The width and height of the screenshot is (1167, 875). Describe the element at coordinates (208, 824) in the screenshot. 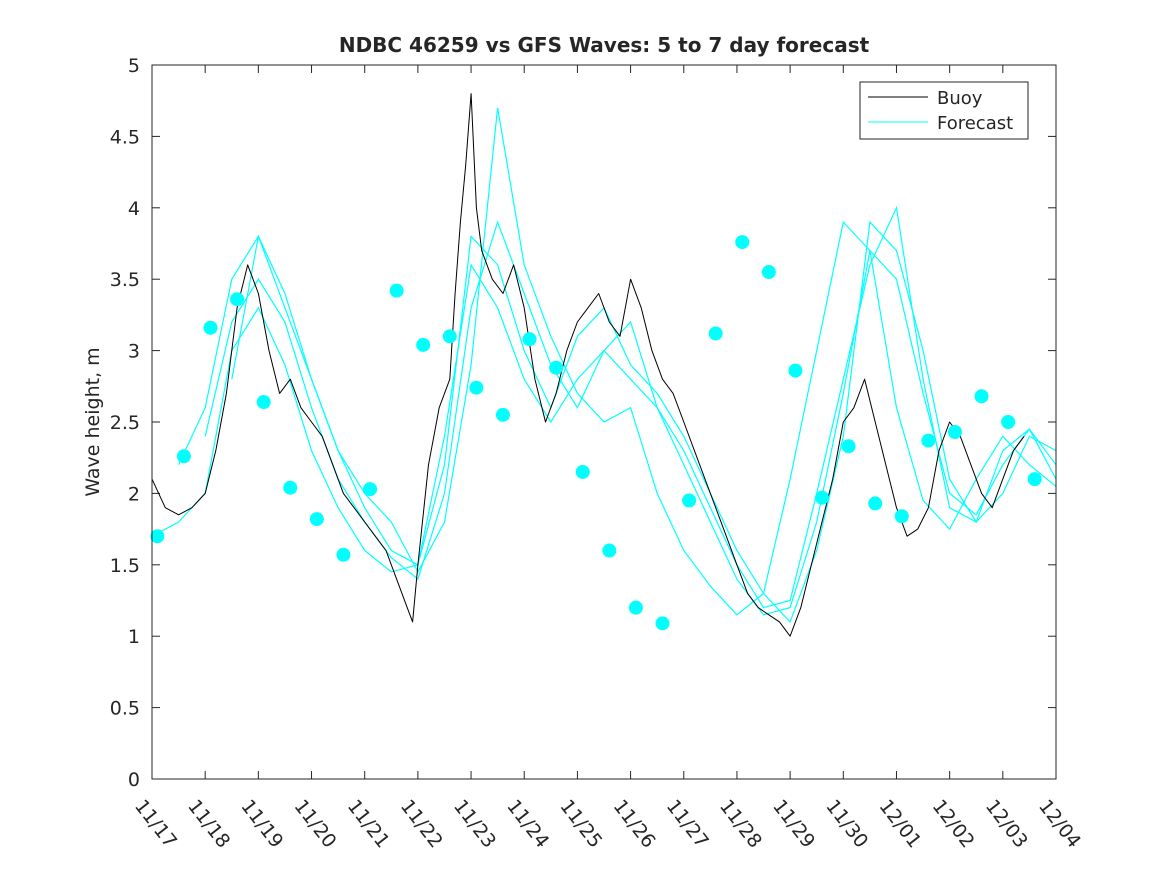

I see `x-tick-label: 11/18` at that location.